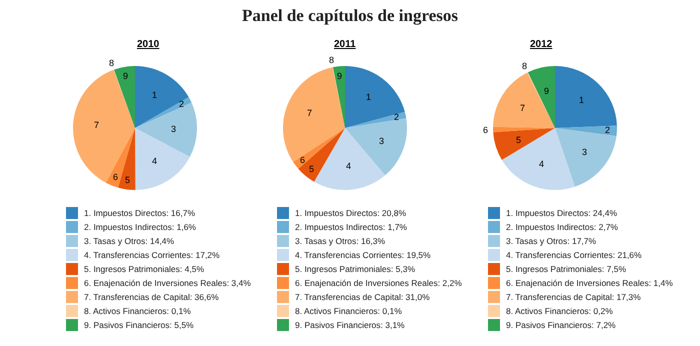  What do you see at coordinates (350, 325) in the screenshot?
I see `legend-label: 9. Pasivos Financieros: 3,1%` at bounding box center [350, 325].